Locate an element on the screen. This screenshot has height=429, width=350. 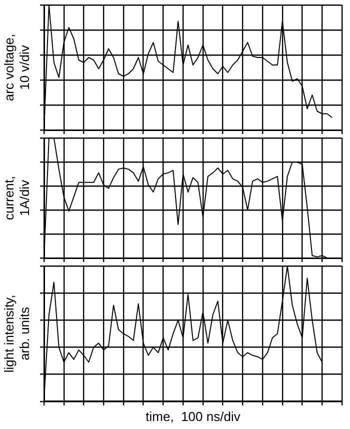
y-axis-title: arc voltage, 10 v/div is located at coordinates (16, 68).